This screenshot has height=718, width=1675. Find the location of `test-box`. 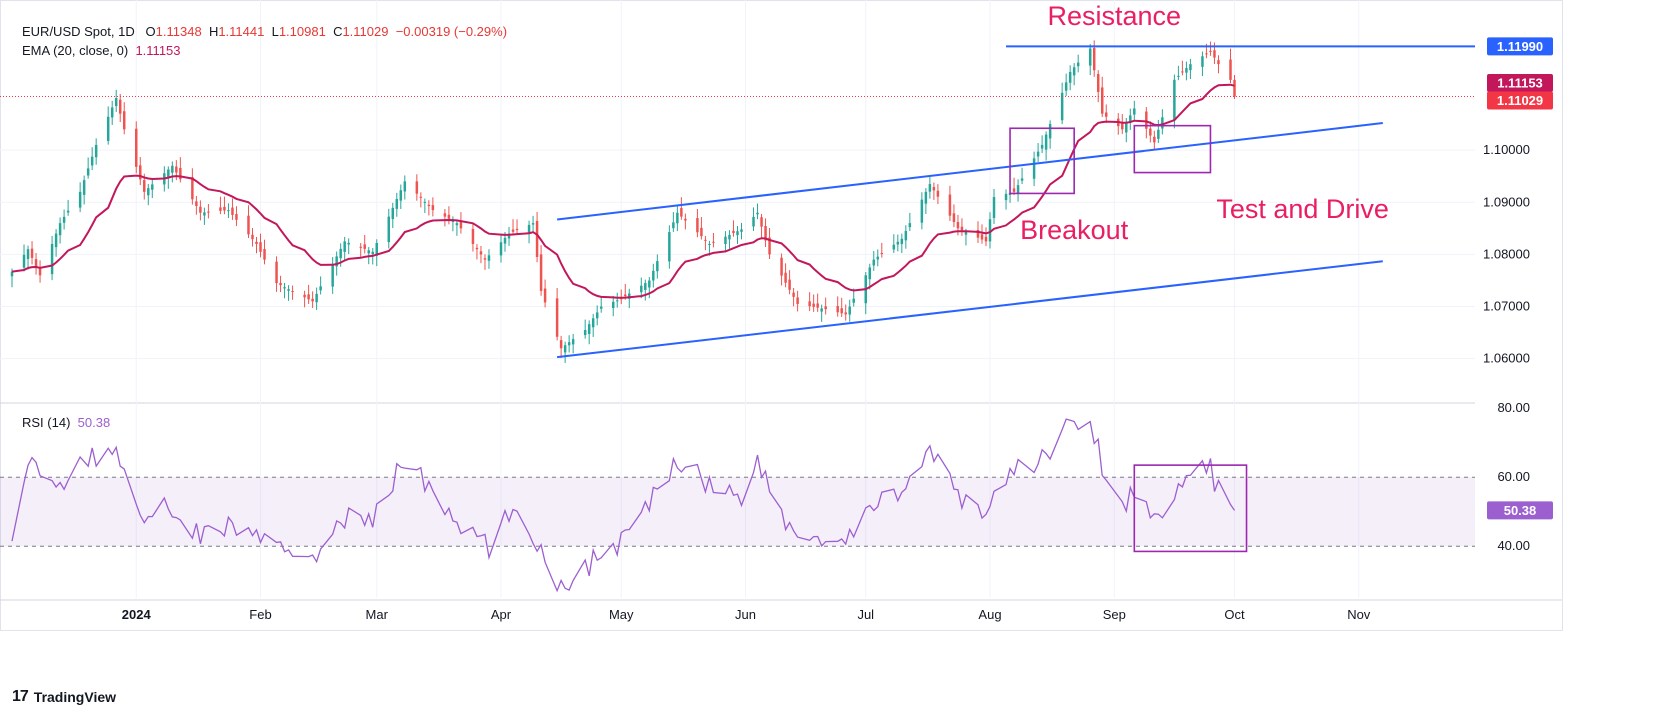

test-box is located at coordinates (1172, 149).